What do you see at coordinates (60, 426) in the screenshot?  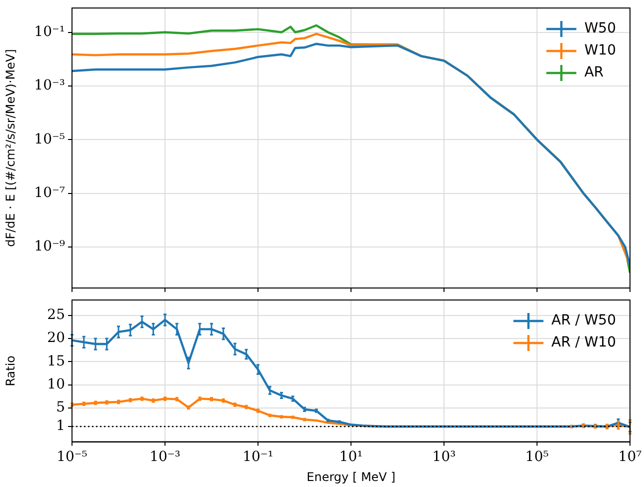 I see `y-tick-label: 1` at bounding box center [60, 426].